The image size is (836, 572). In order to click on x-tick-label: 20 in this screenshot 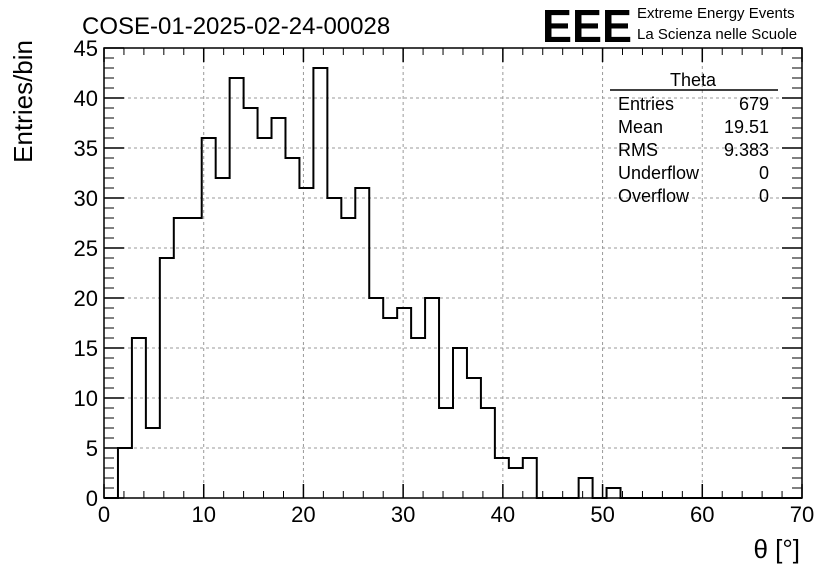, I will do `click(303, 514)`.